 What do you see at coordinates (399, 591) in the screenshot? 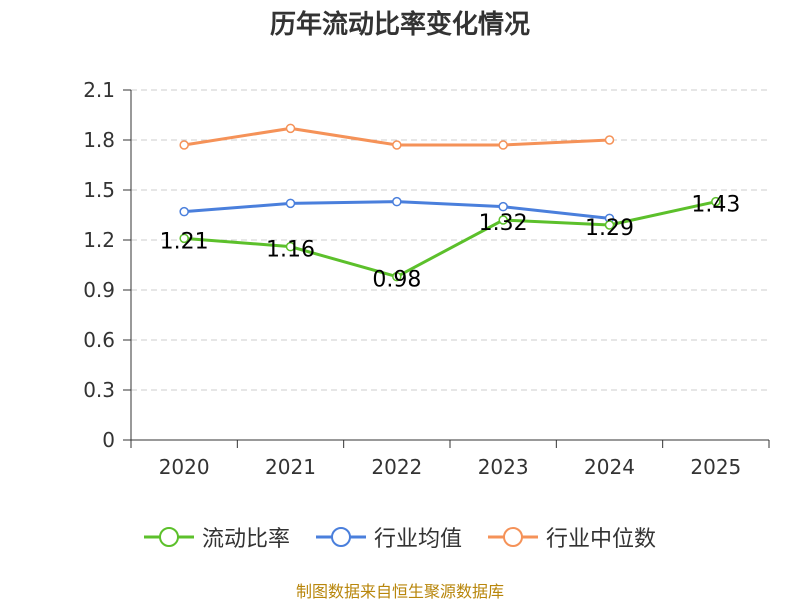
I see `source-note: 制图数据来自恒生聚源数据库` at bounding box center [399, 591].